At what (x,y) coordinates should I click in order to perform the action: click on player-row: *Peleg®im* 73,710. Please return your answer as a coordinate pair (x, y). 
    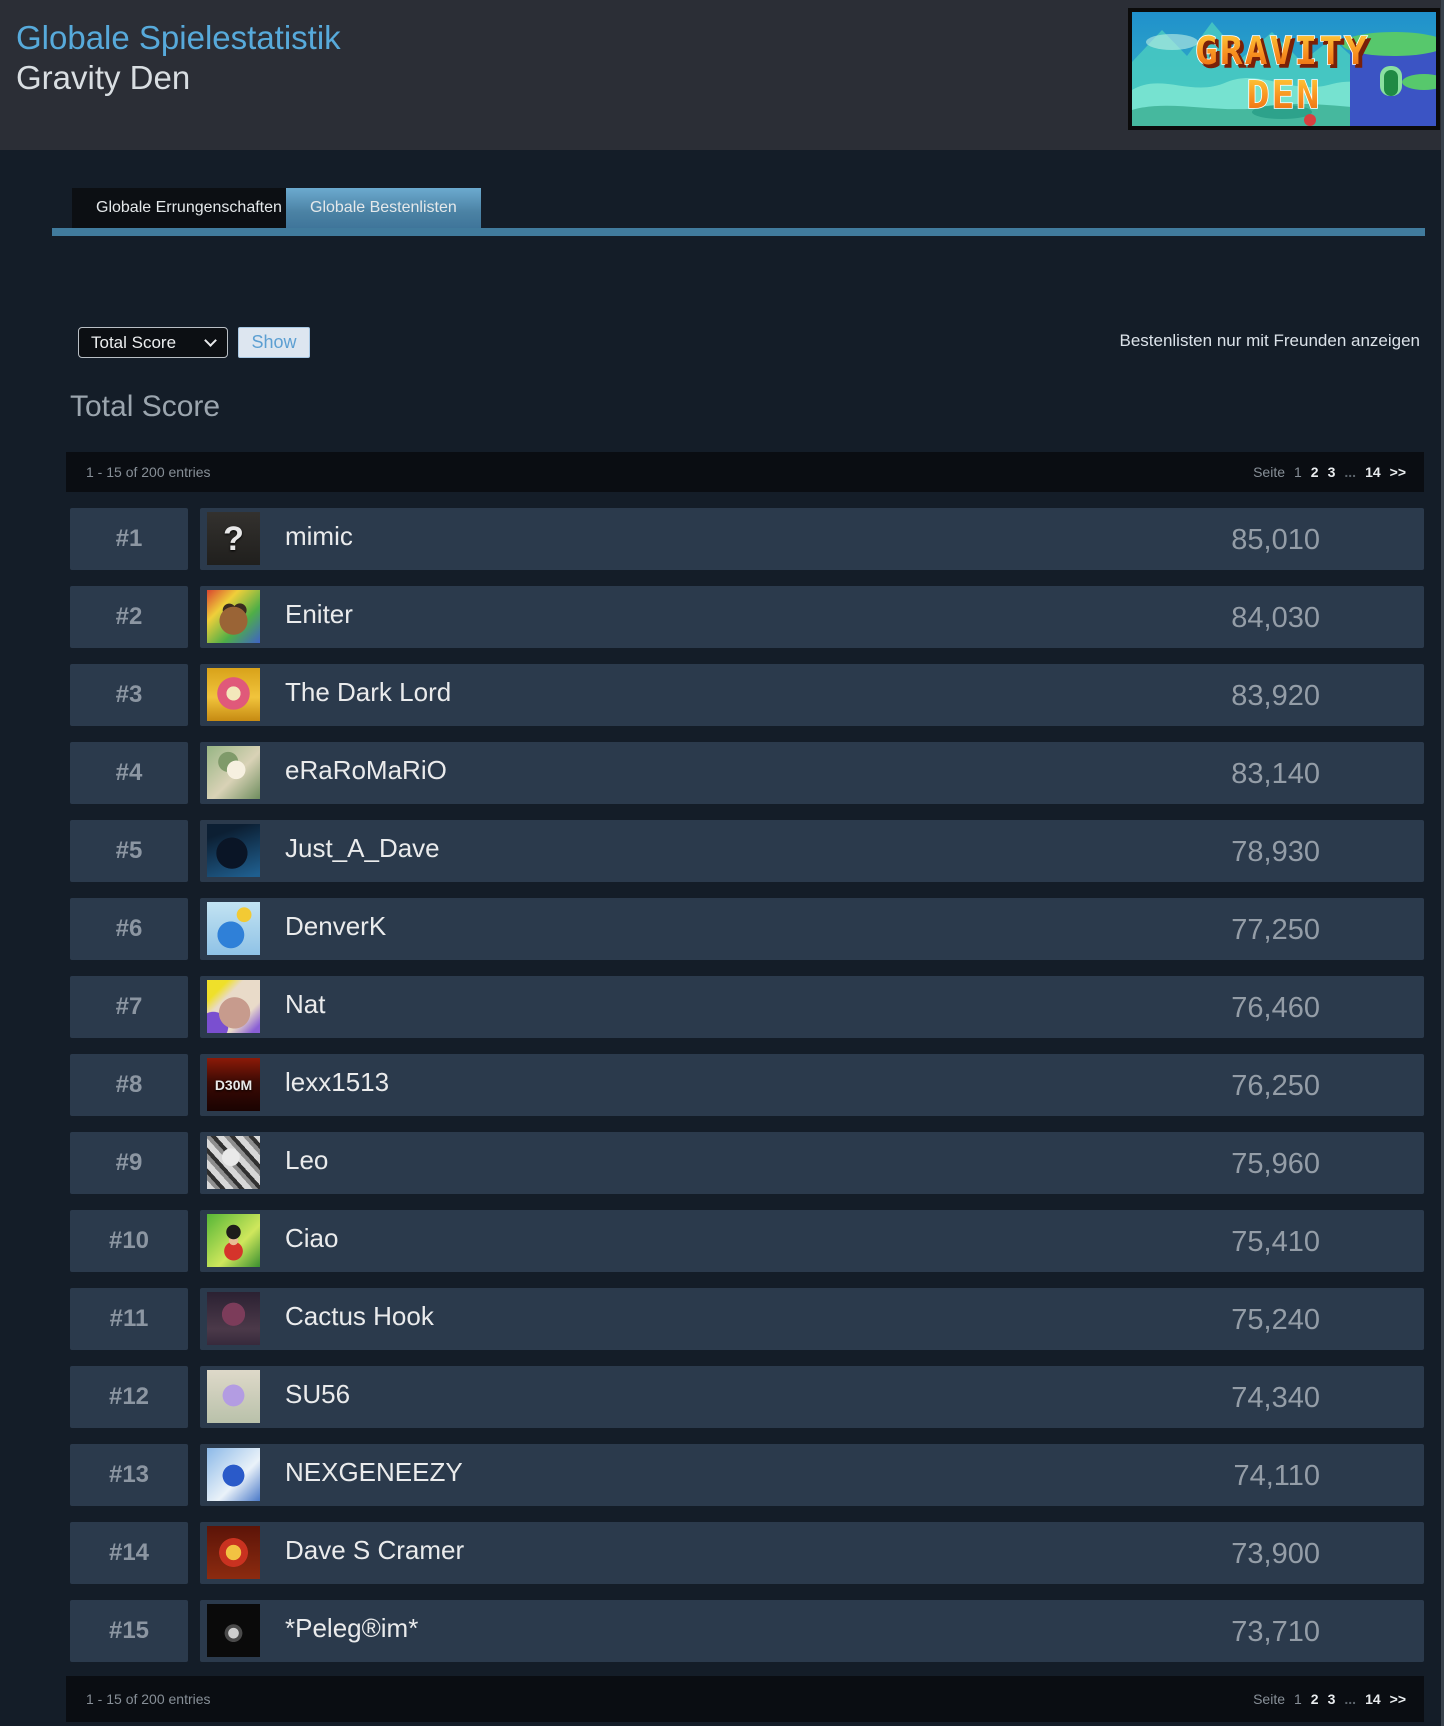
    Looking at the image, I should click on (812, 1631).